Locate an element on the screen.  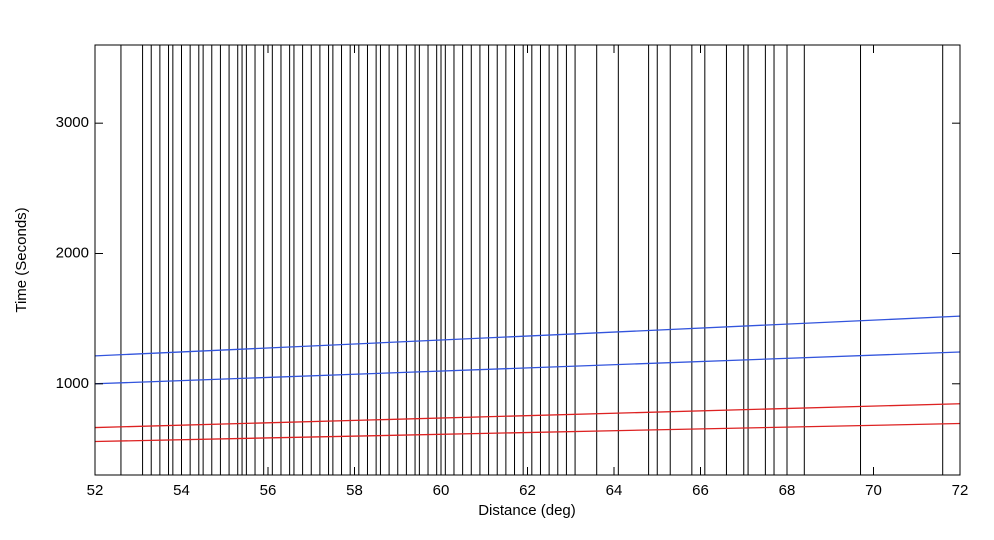
x-tick-label: 66 is located at coordinates (700, 490).